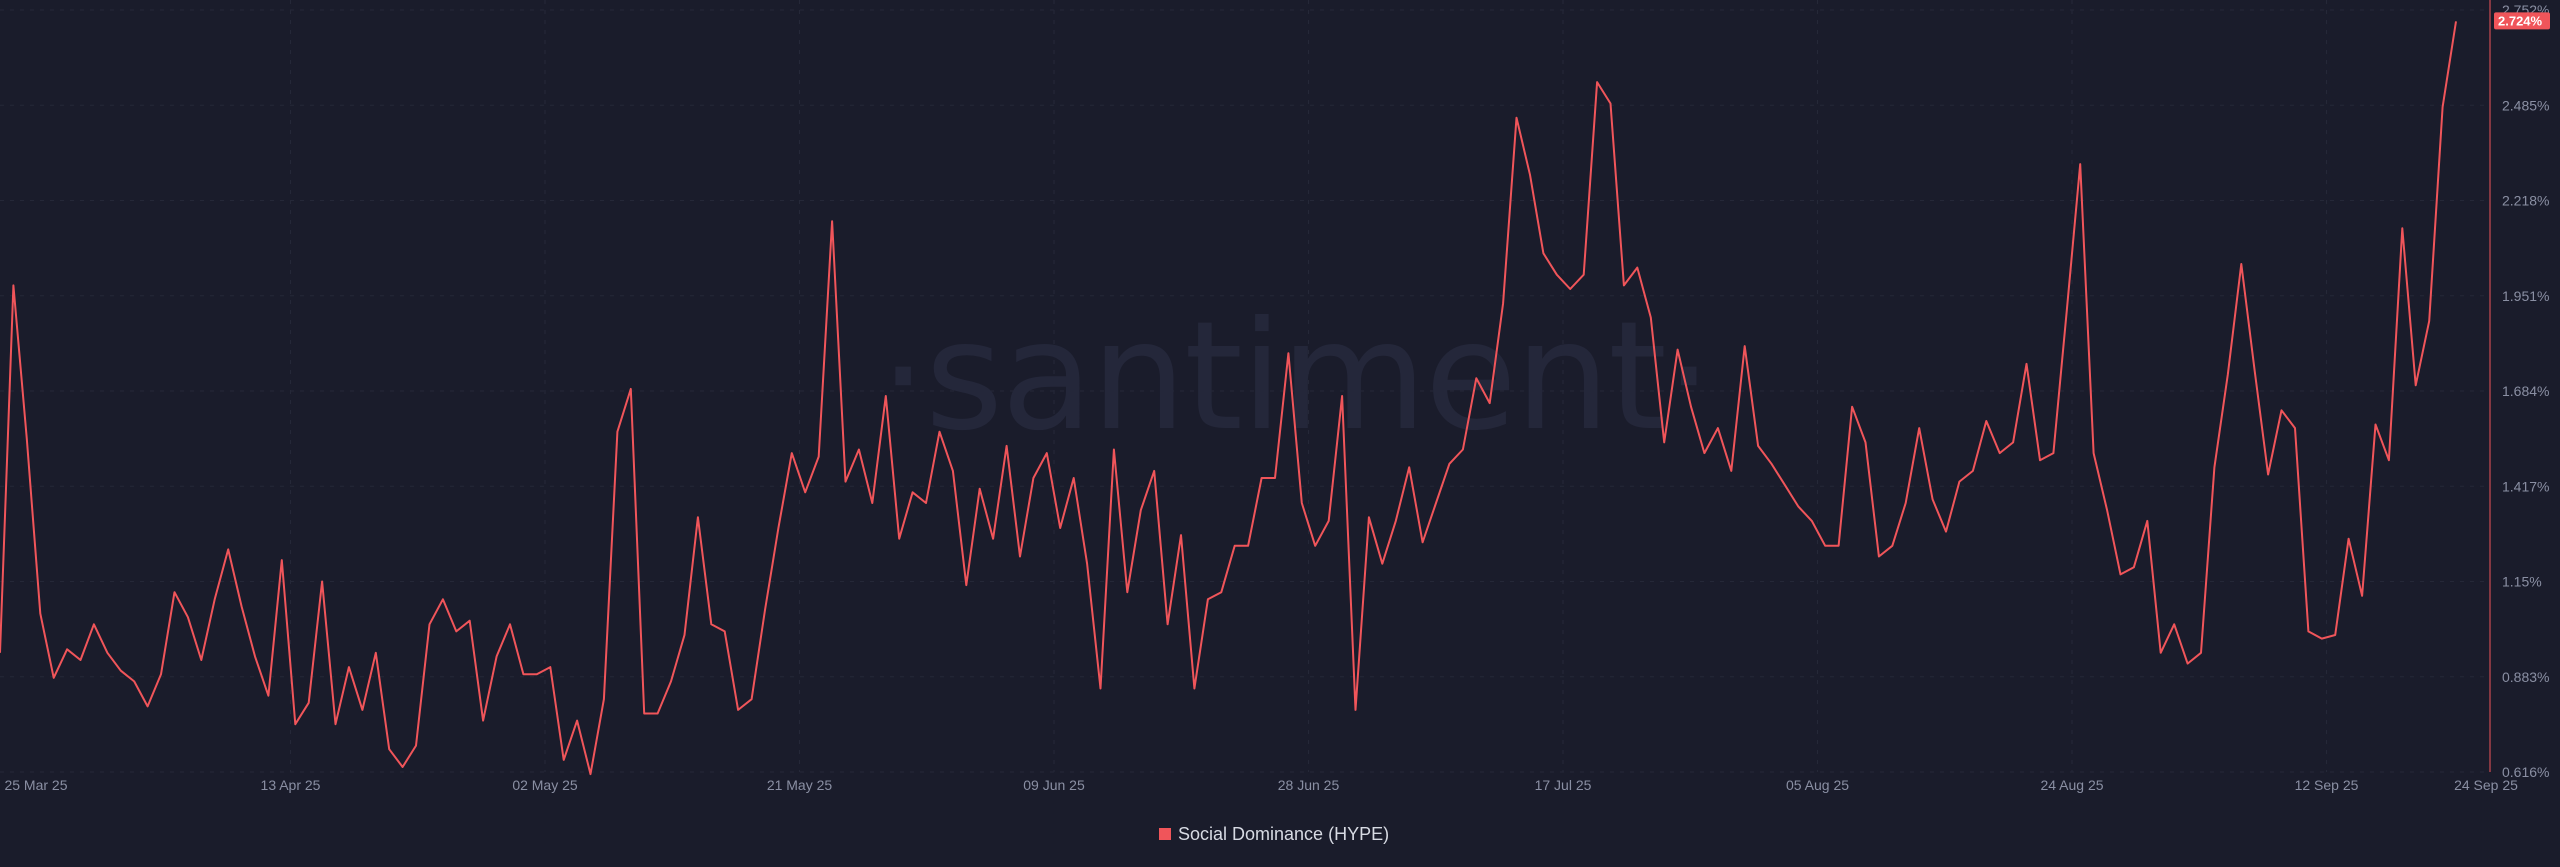 Image resolution: width=2560 pixels, height=867 pixels. I want to click on last-value-label: 2.724%, so click(2520, 20).